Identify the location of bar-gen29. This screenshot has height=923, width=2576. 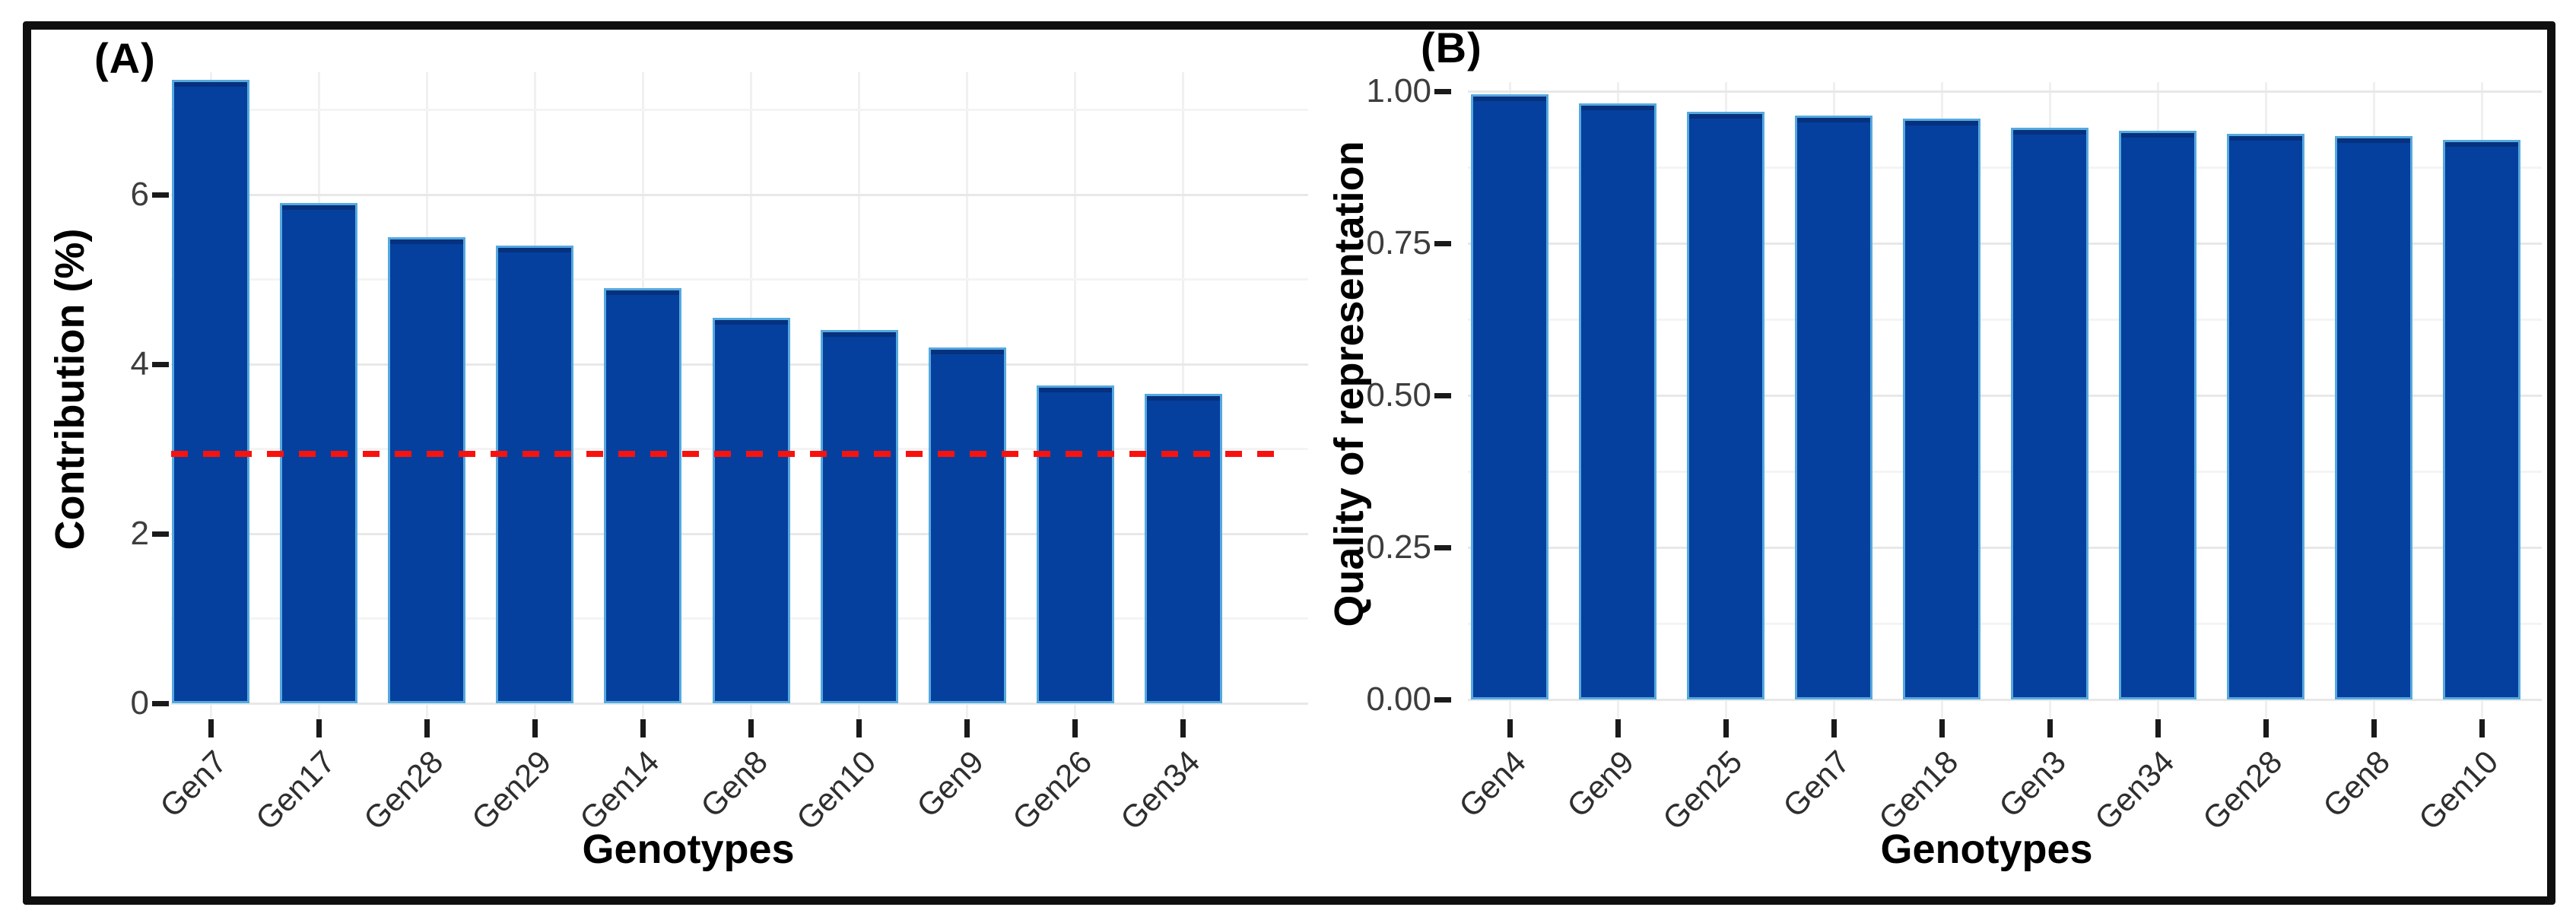
(535, 474).